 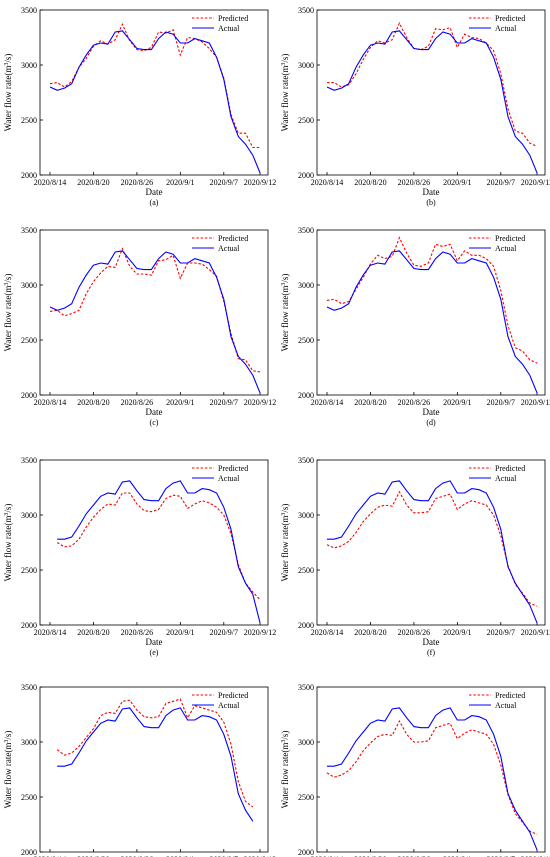 I want to click on panel-label: (d), so click(x=431, y=422).